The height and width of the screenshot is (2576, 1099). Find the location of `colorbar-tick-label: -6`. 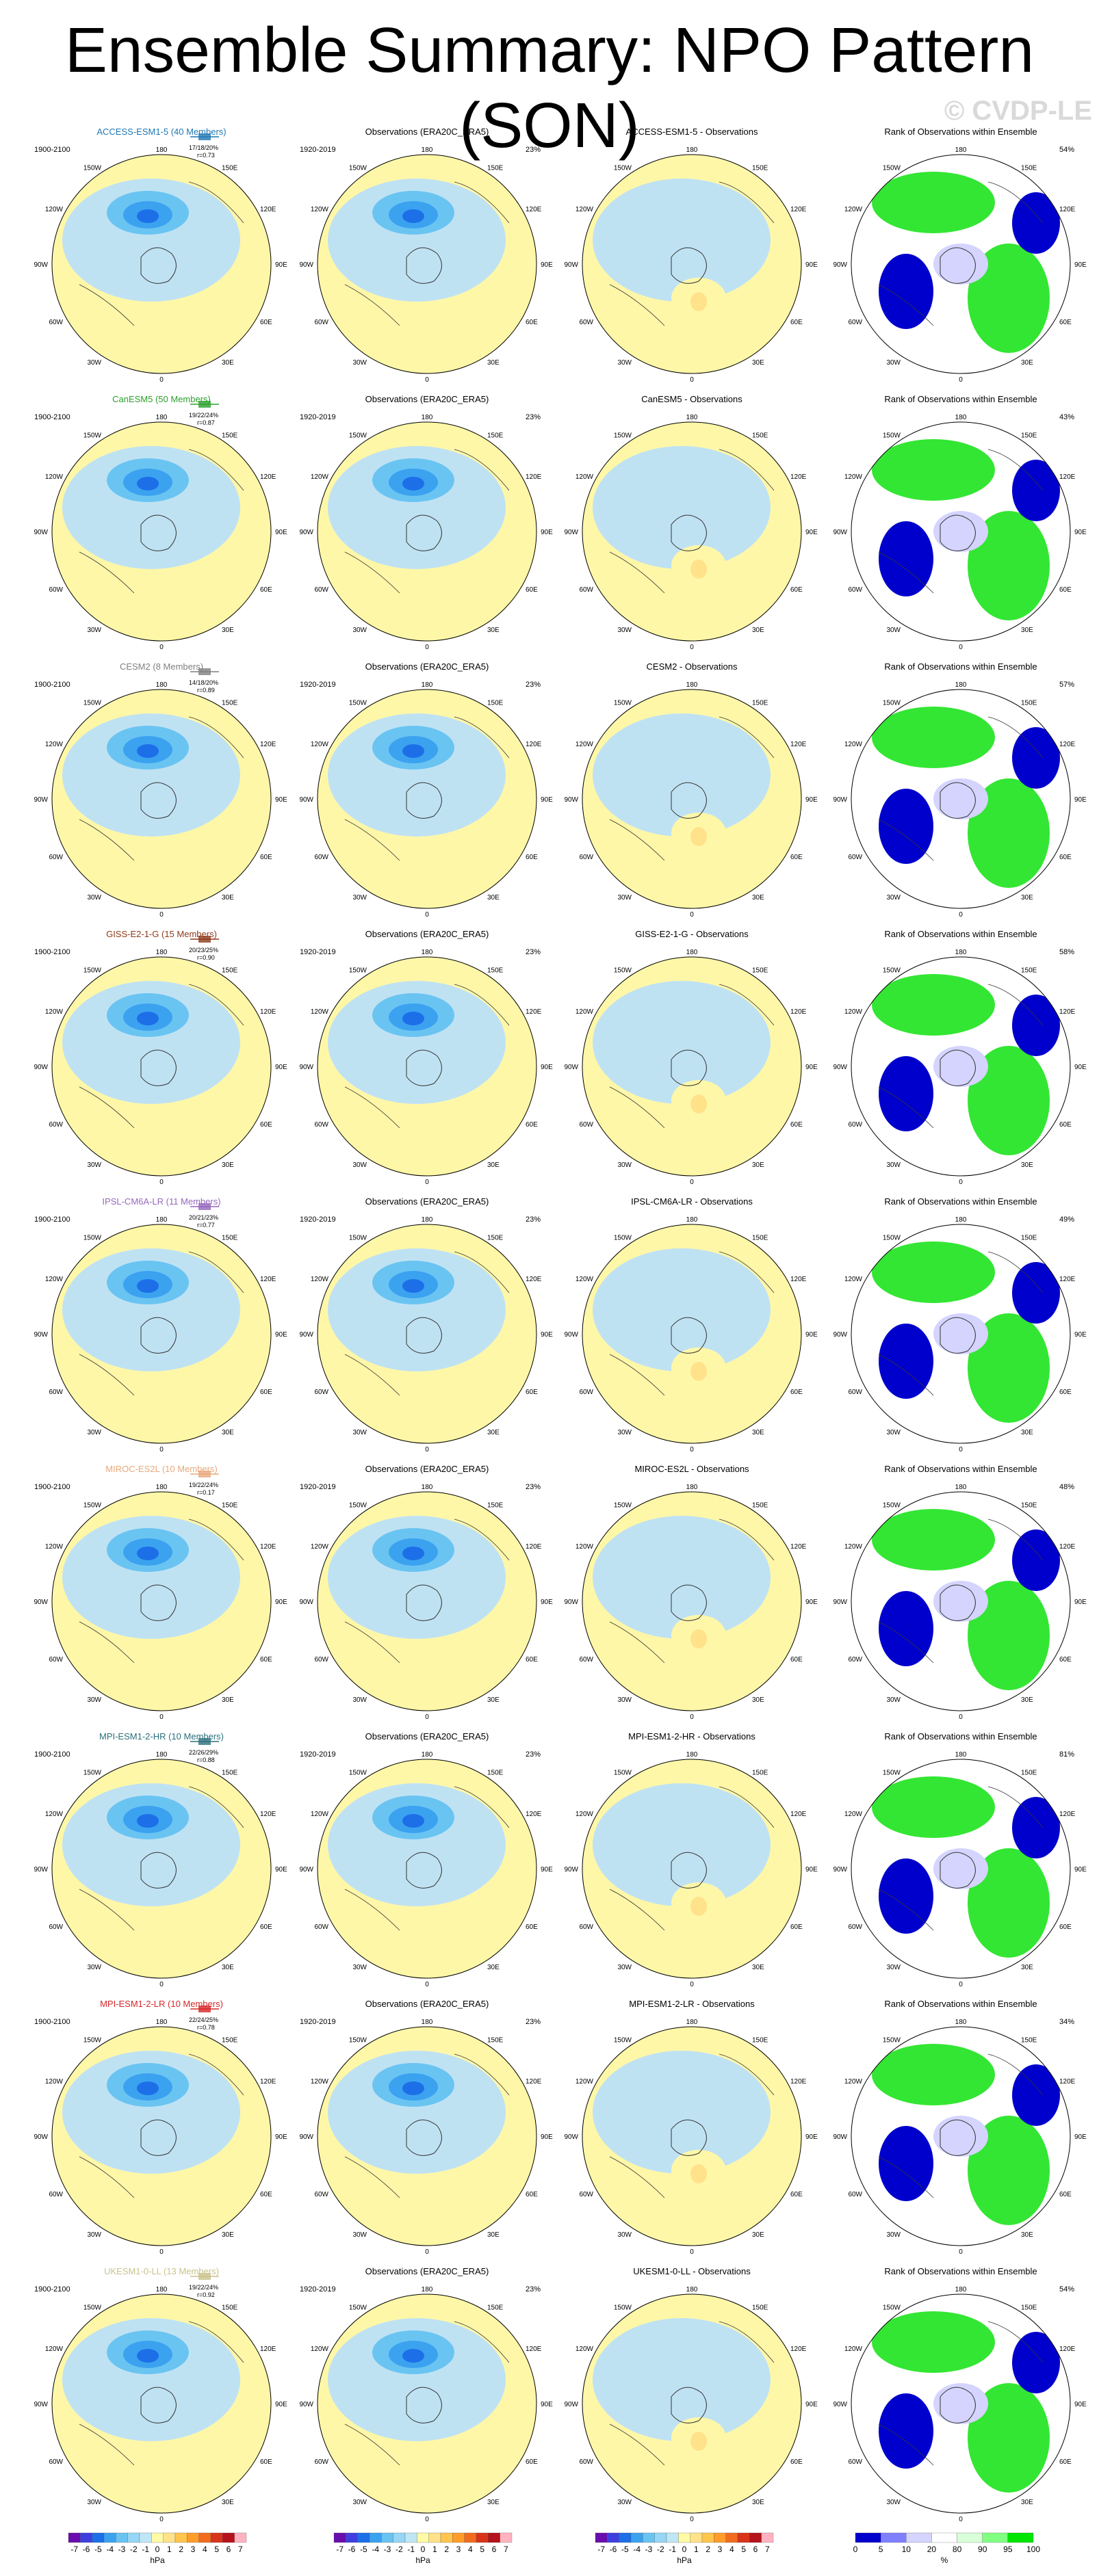

colorbar-tick-label: -6 is located at coordinates (613, 2549).